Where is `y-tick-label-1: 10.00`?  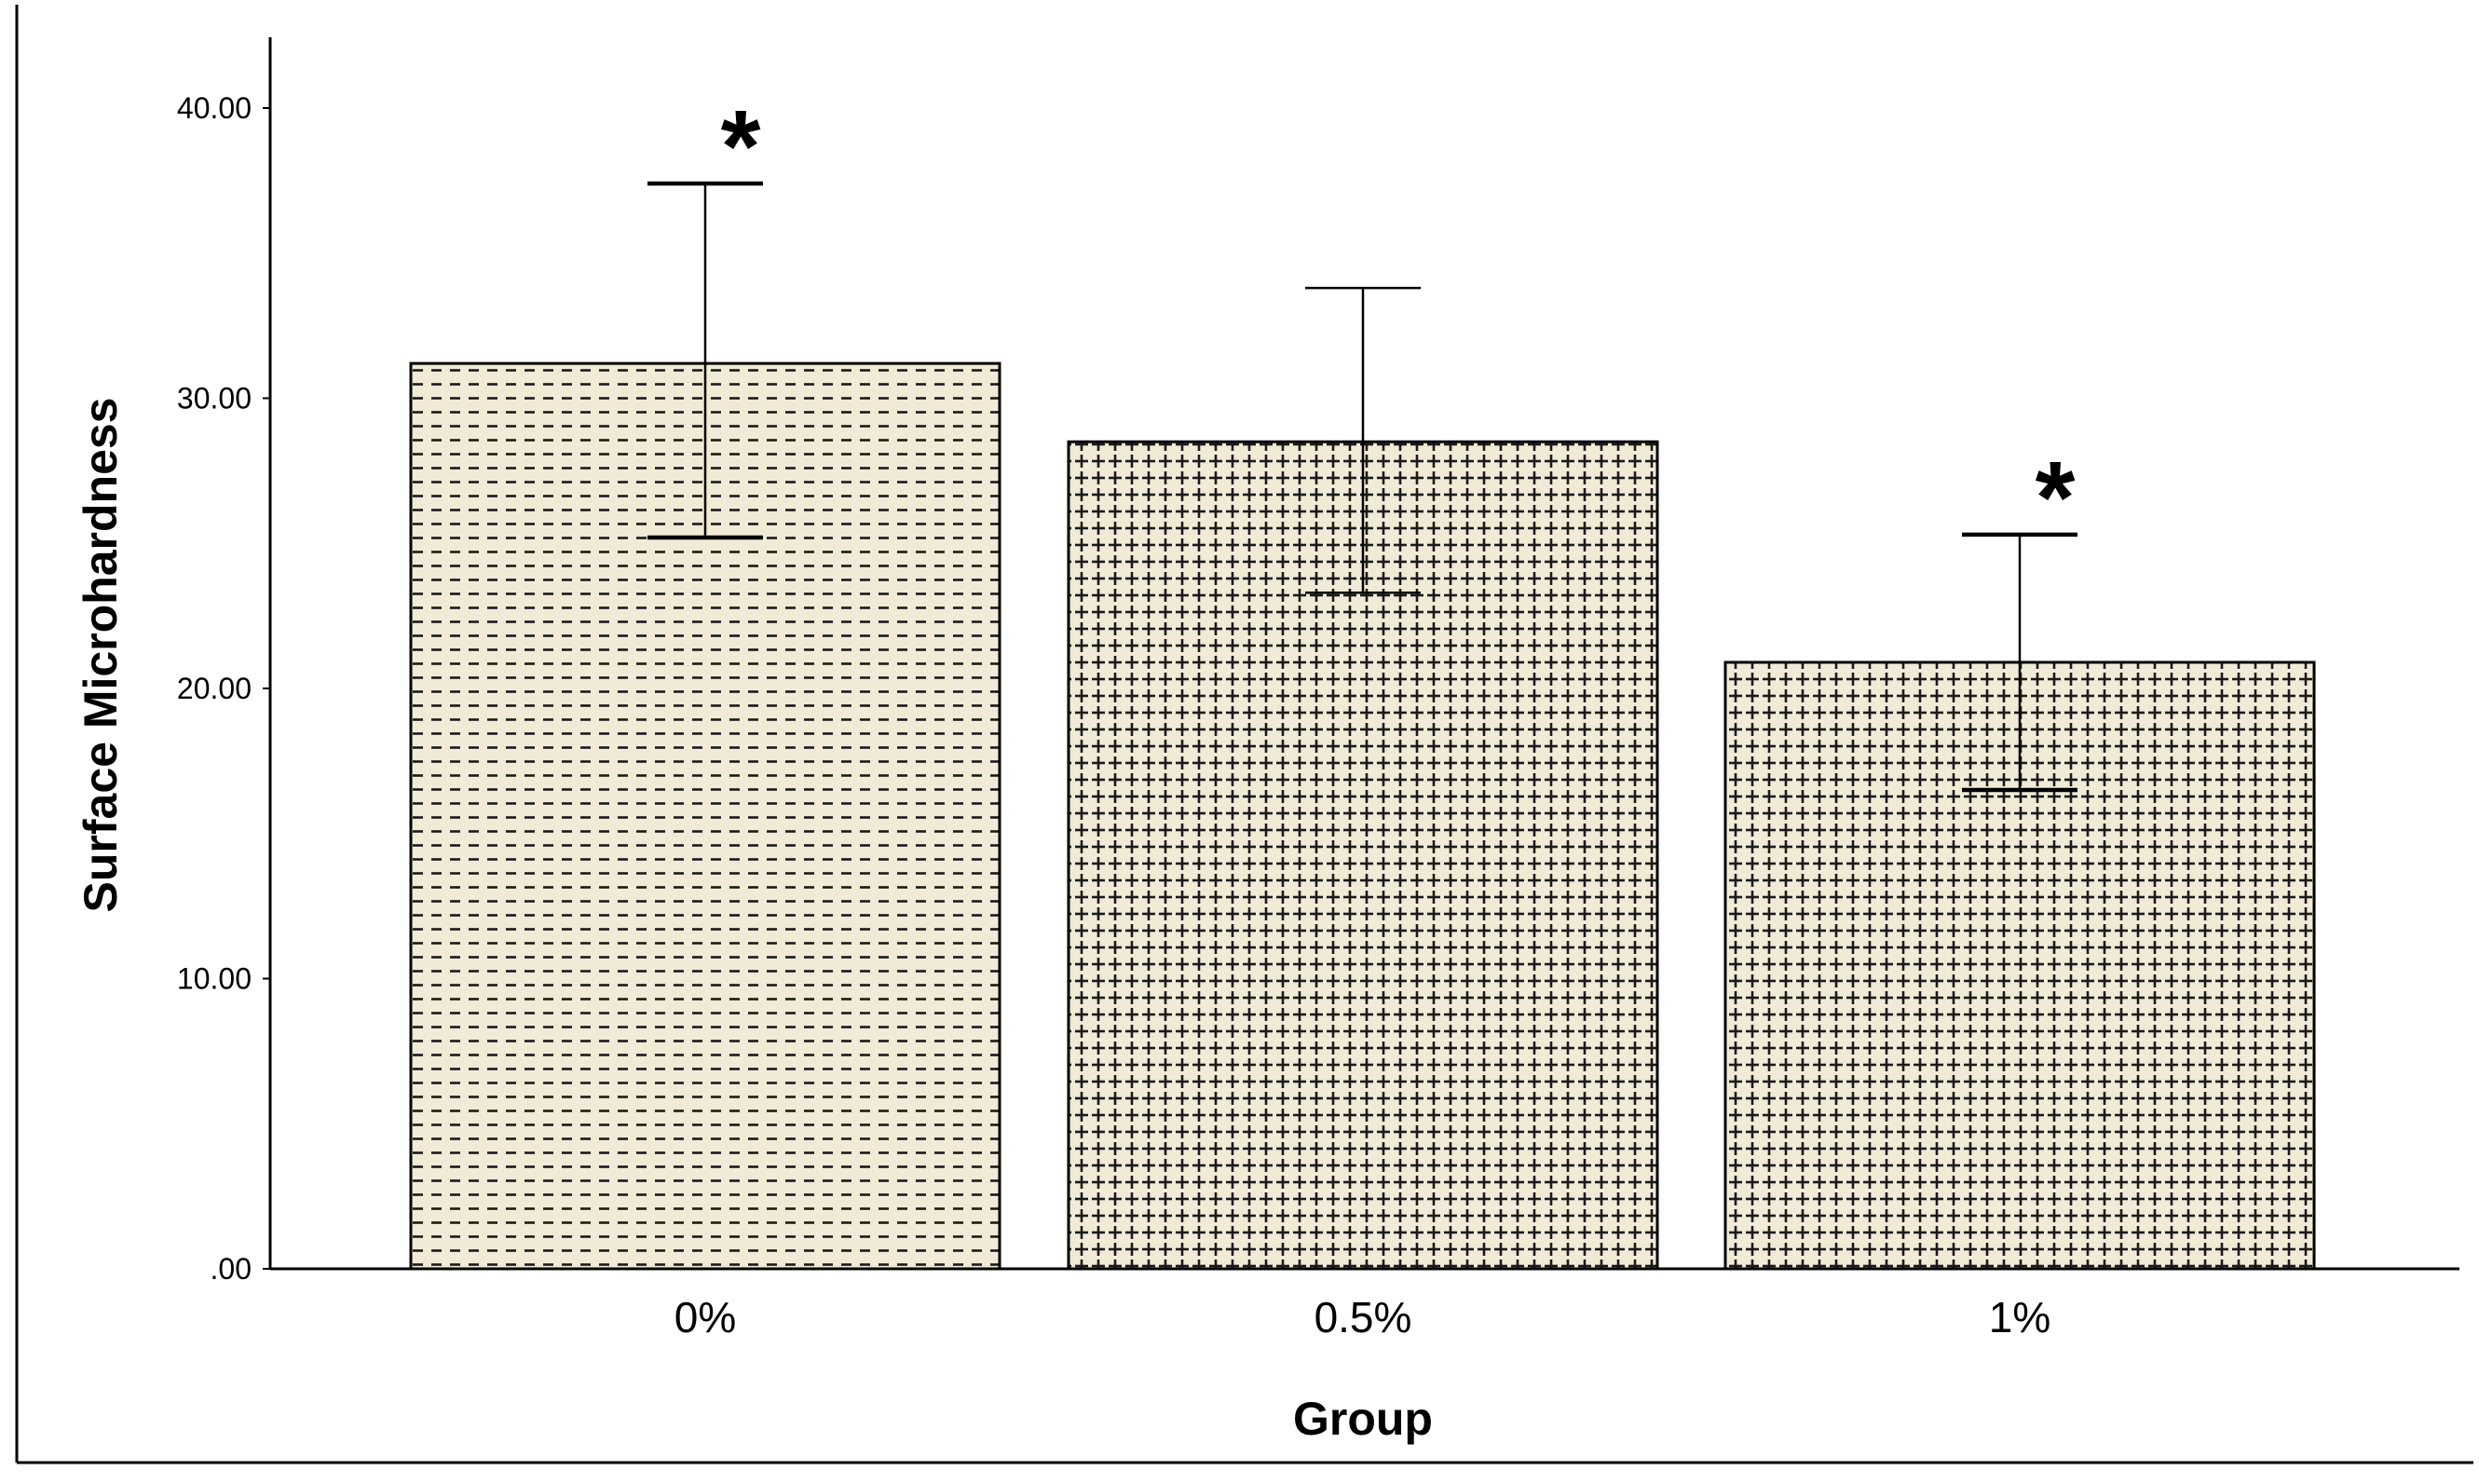
y-tick-label-1: 10.00 is located at coordinates (215, 979).